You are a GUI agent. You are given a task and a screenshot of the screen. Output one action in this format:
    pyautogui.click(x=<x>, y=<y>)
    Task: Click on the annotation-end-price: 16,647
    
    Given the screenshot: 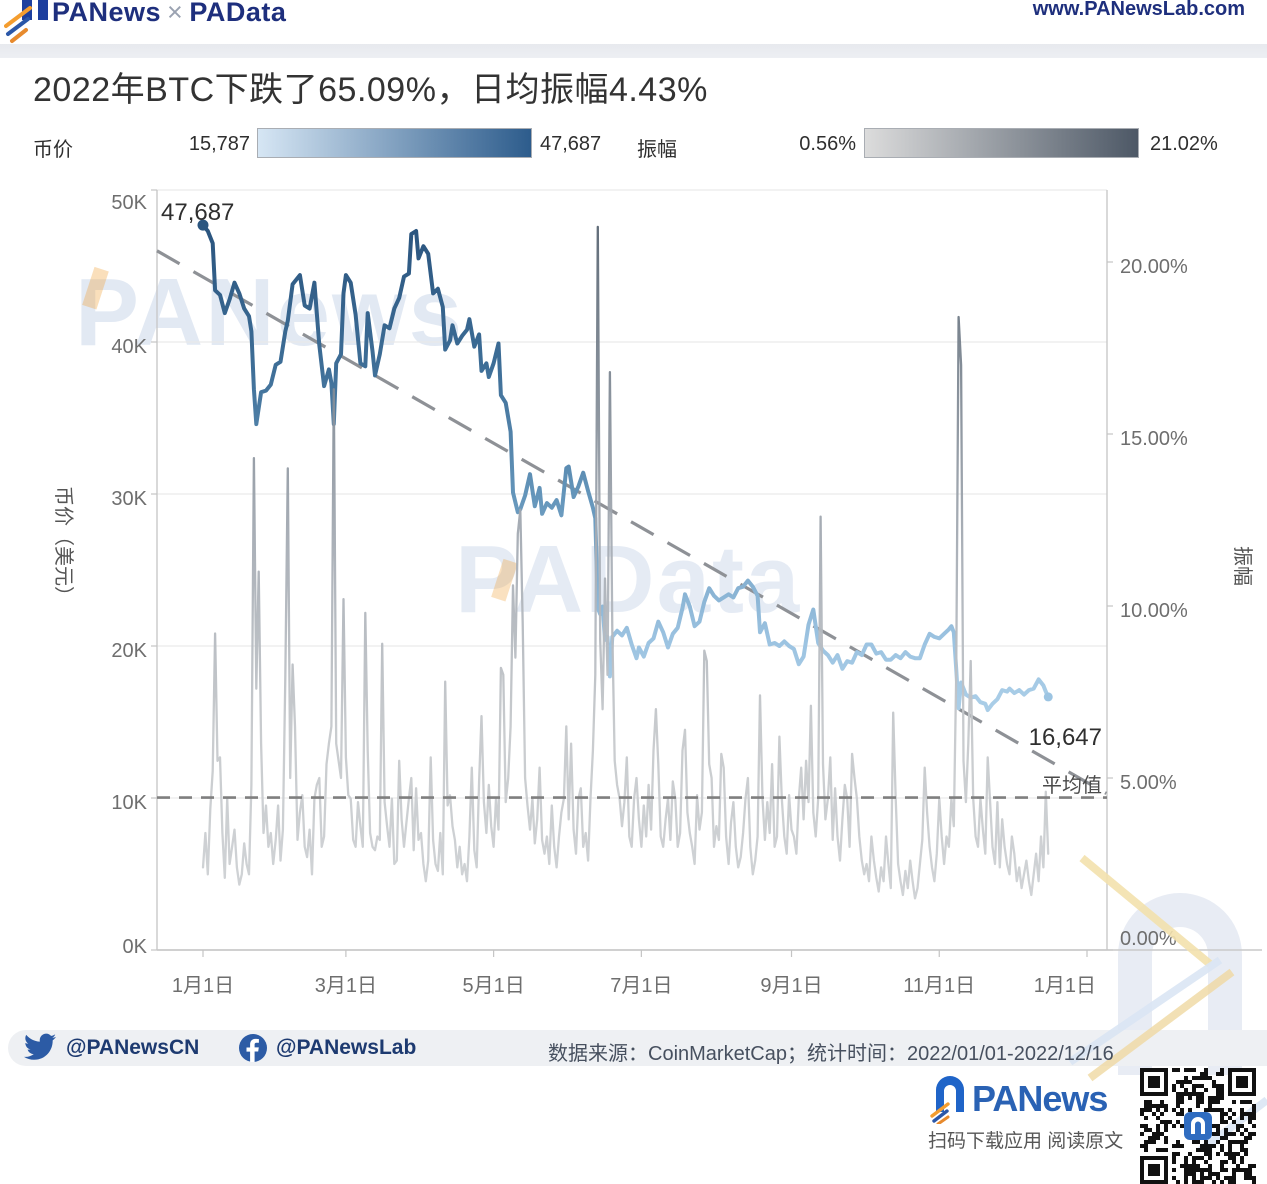 What is the action you would take?
    pyautogui.click(x=1065, y=737)
    